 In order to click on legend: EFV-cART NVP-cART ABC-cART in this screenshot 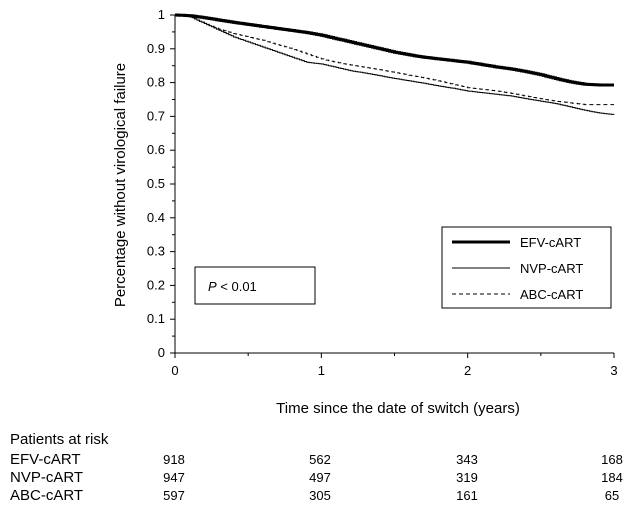, I will do `click(526, 267)`.